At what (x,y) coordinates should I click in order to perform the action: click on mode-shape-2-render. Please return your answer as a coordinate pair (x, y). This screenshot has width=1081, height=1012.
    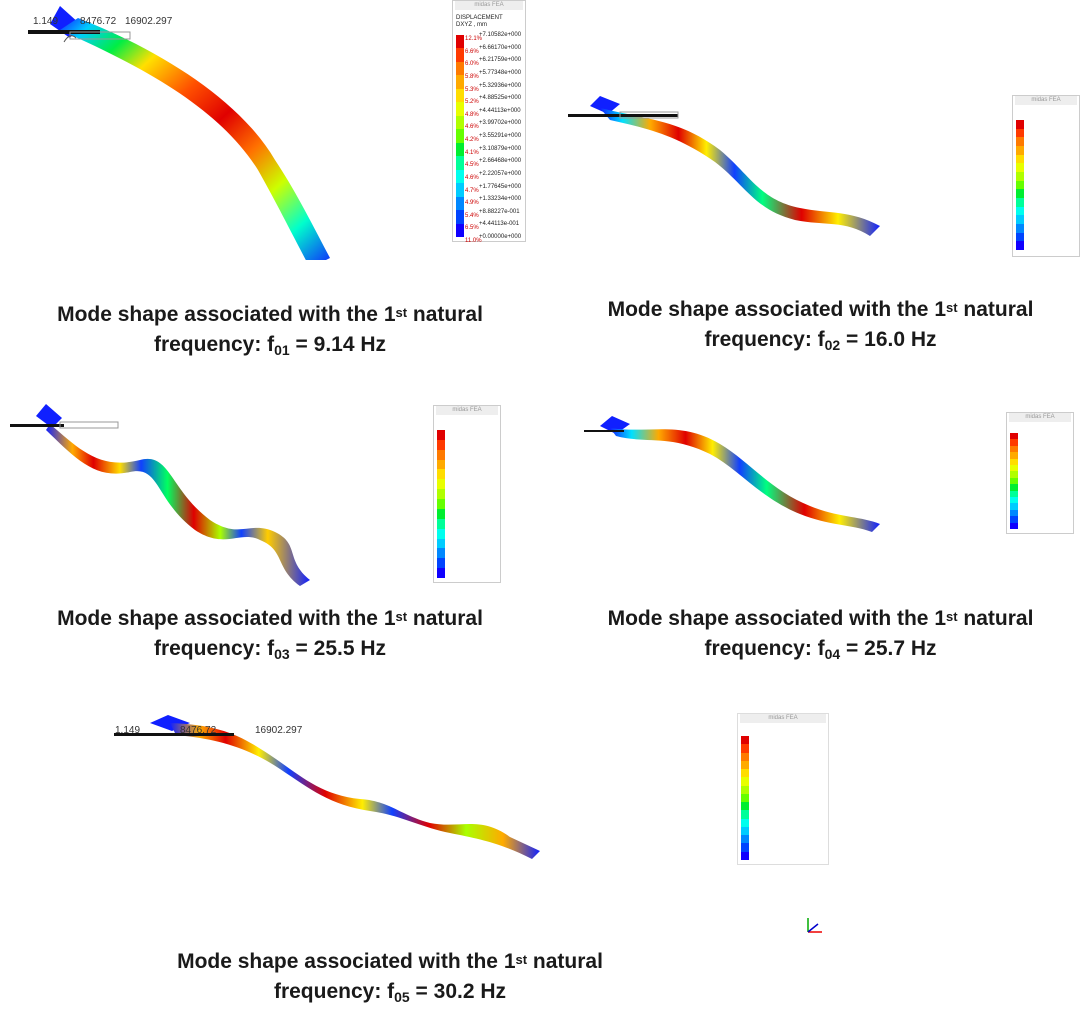
    Looking at the image, I should click on (724, 166).